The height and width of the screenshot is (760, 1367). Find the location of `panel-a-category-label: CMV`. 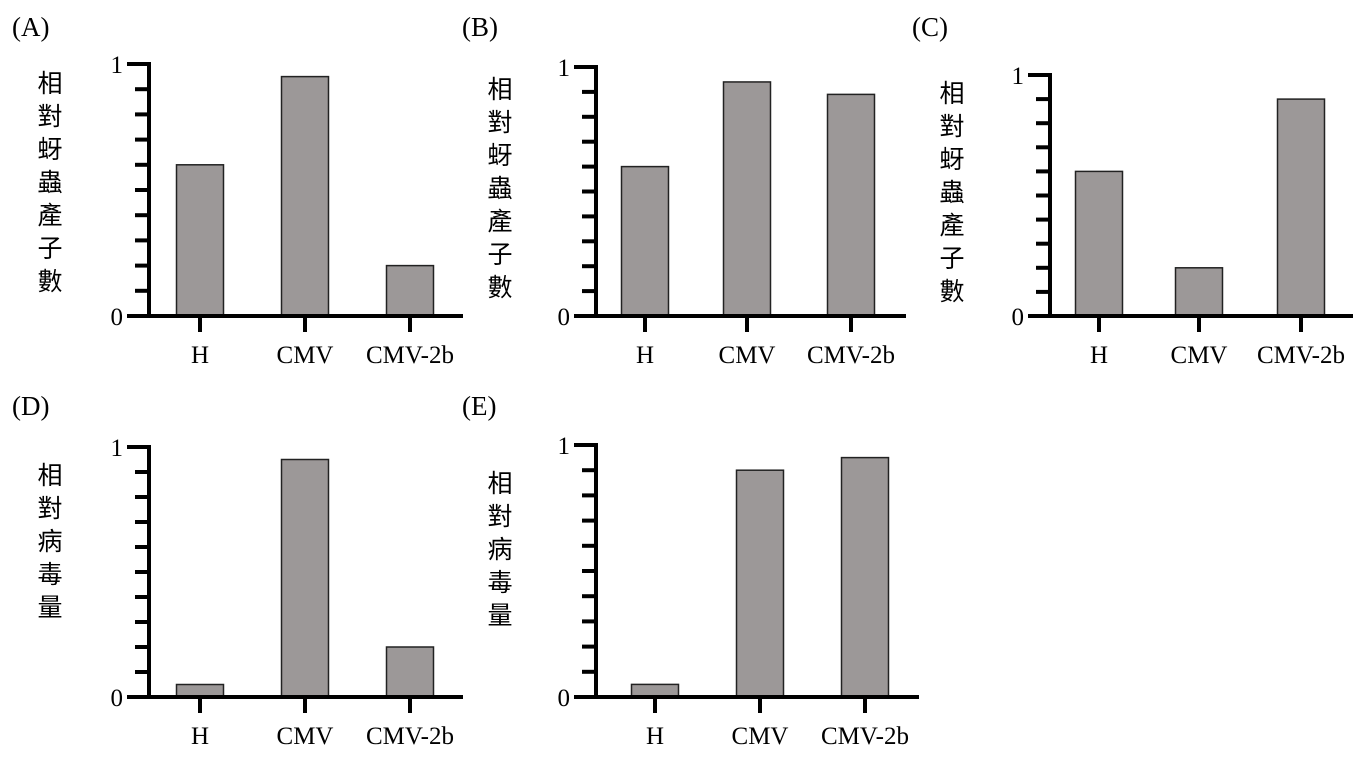

panel-a-category-label: CMV is located at coordinates (305, 355).